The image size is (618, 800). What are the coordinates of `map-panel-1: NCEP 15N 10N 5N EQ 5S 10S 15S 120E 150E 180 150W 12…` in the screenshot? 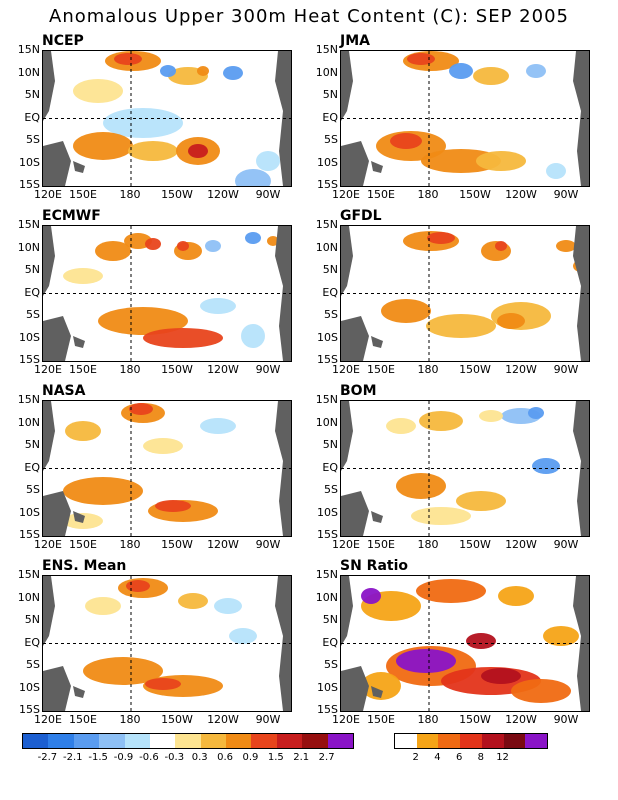 It's located at (170, 126).